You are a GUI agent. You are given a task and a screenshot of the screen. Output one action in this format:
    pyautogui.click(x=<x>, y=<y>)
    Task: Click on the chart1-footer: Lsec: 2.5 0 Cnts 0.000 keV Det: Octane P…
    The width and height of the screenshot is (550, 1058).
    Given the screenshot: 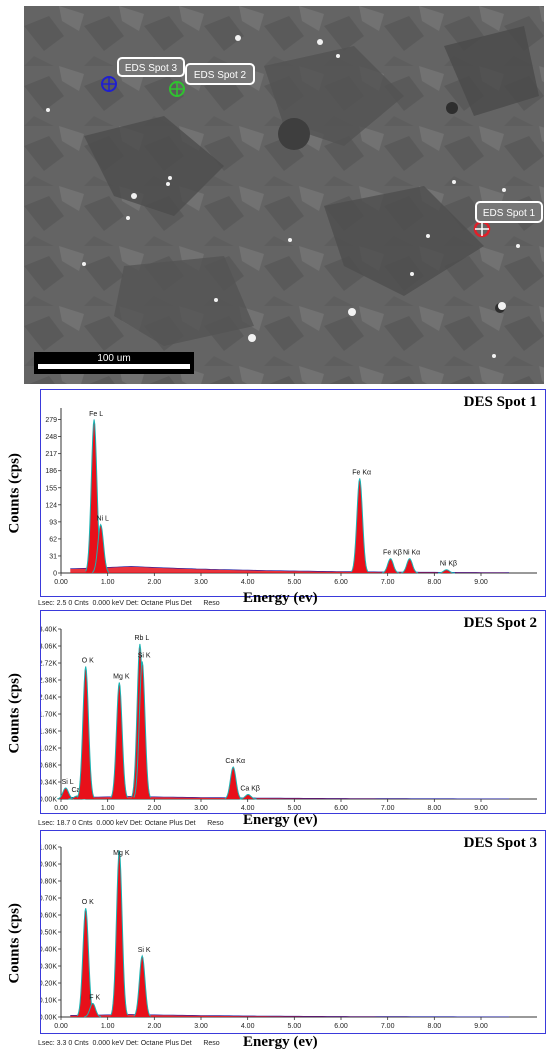 What is the action you would take?
    pyautogui.click(x=129, y=603)
    